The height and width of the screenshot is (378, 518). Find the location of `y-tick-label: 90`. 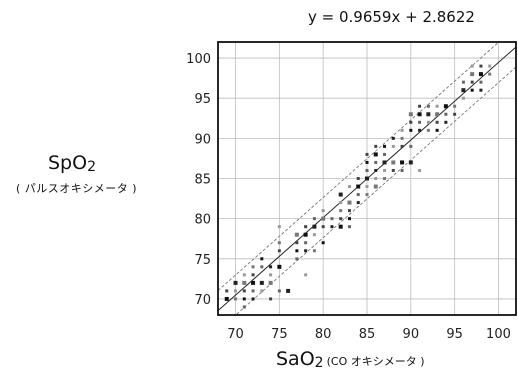

y-tick-label: 90 is located at coordinates (202, 139).